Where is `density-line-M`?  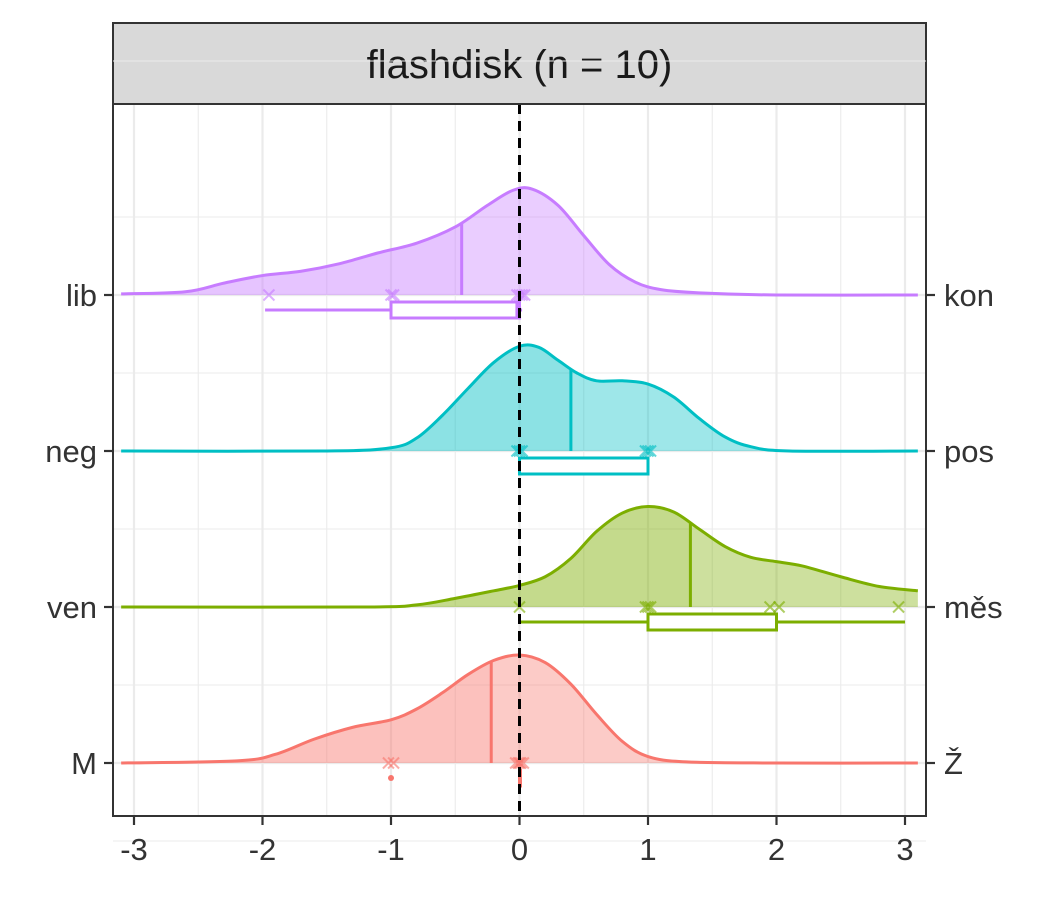 density-line-M is located at coordinates (519, 709).